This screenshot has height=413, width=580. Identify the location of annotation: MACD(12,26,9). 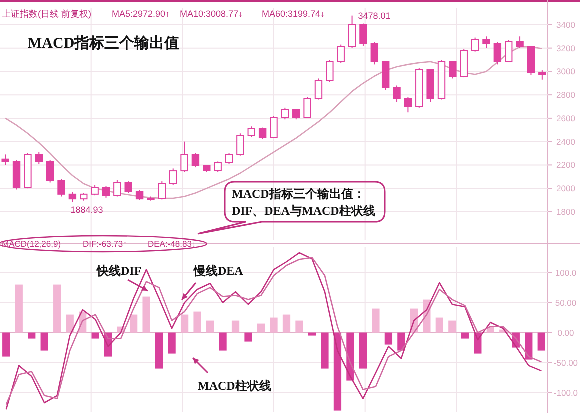
(32, 244).